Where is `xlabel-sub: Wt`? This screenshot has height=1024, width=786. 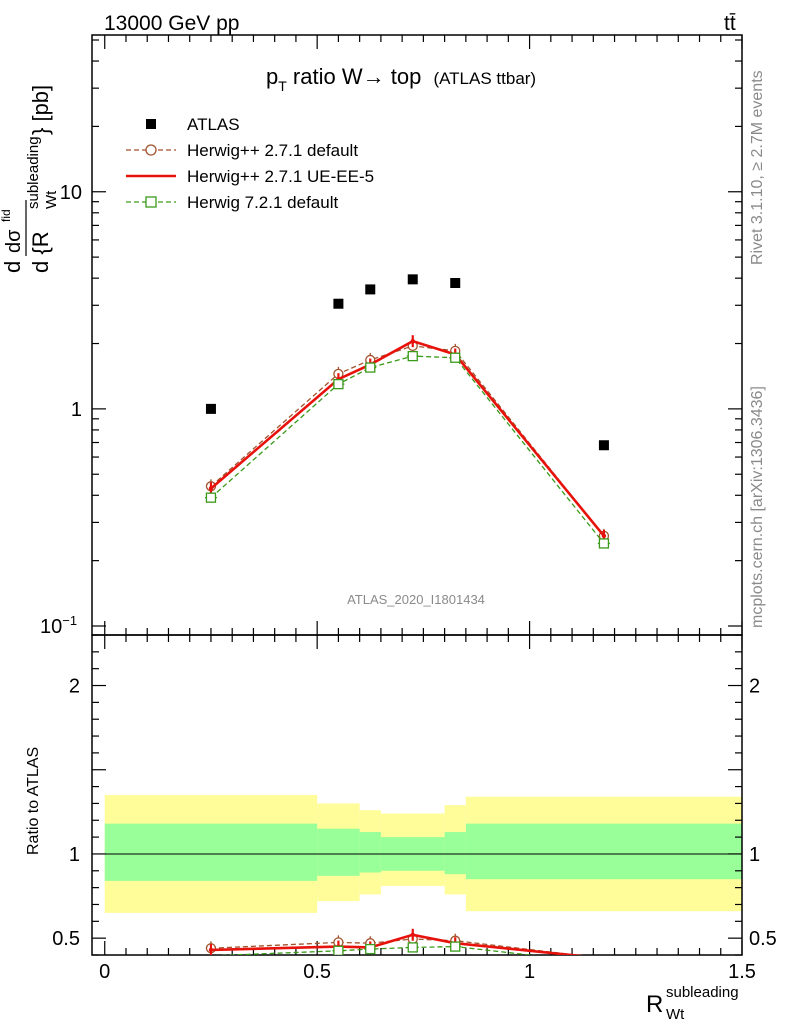 xlabel-sub: Wt is located at coordinates (675, 1014).